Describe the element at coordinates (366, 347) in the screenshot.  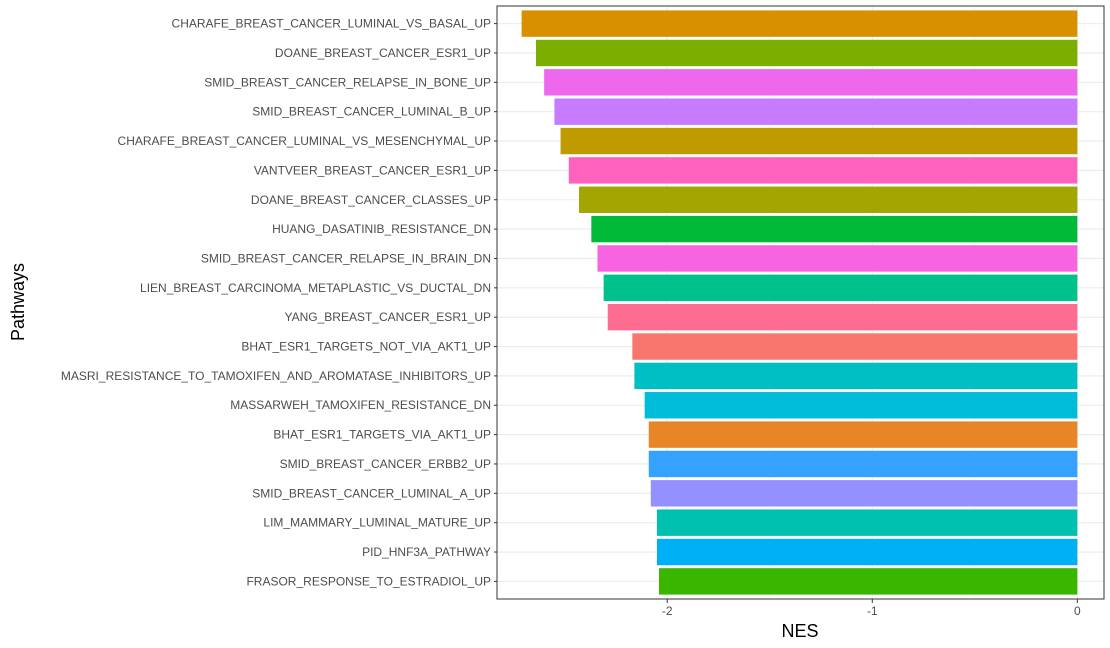
I see `y-tick-label: BHAT_ESR1_TARGETS_NOT_VIA_AKT1_UP` at that location.